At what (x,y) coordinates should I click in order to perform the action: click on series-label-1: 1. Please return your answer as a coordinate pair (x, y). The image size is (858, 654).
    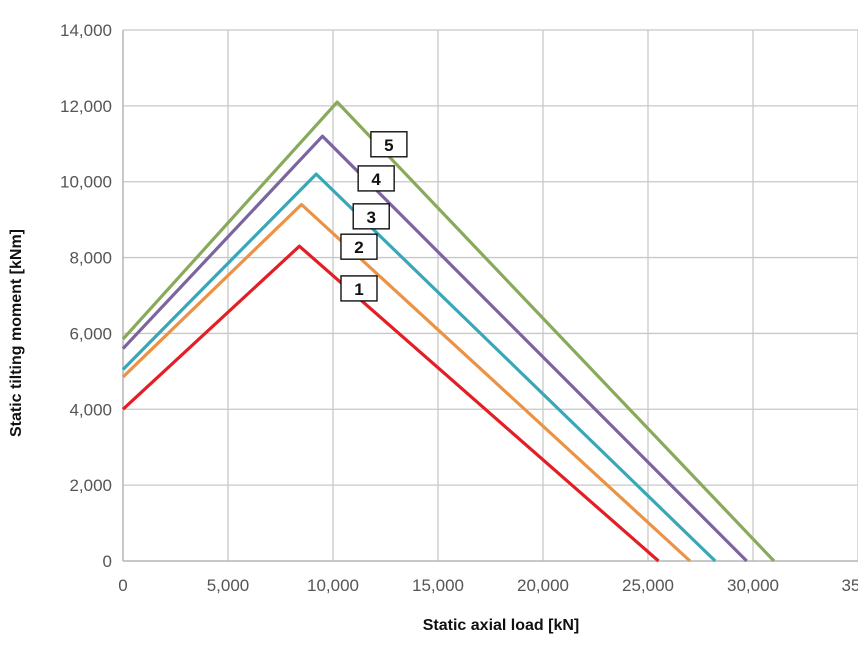
    Looking at the image, I should click on (359, 288).